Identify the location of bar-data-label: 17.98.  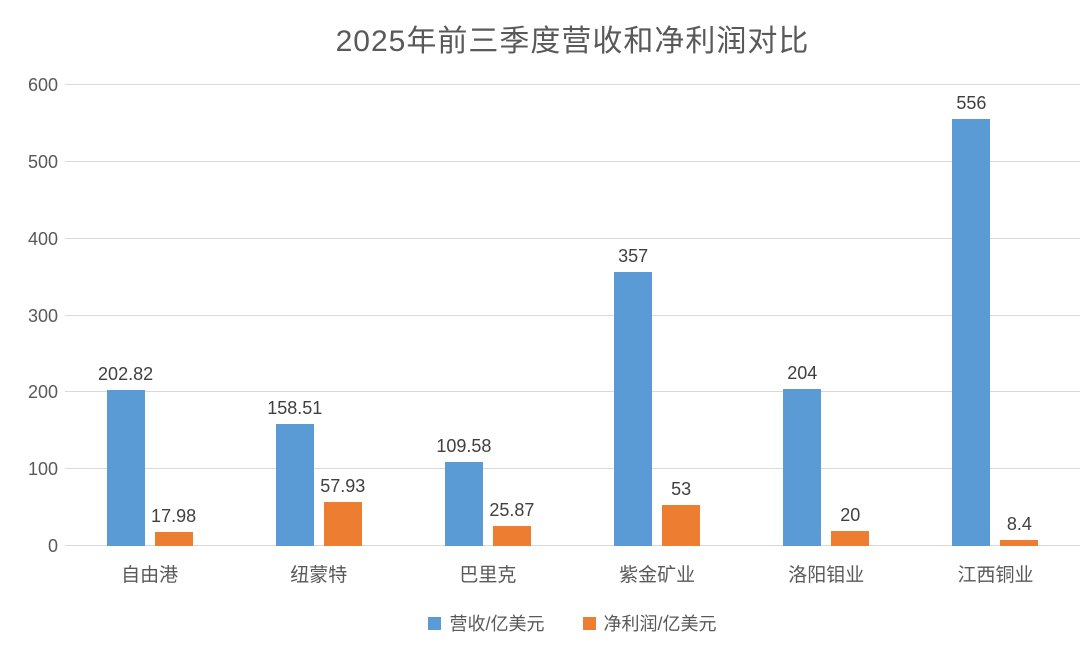
(174, 516).